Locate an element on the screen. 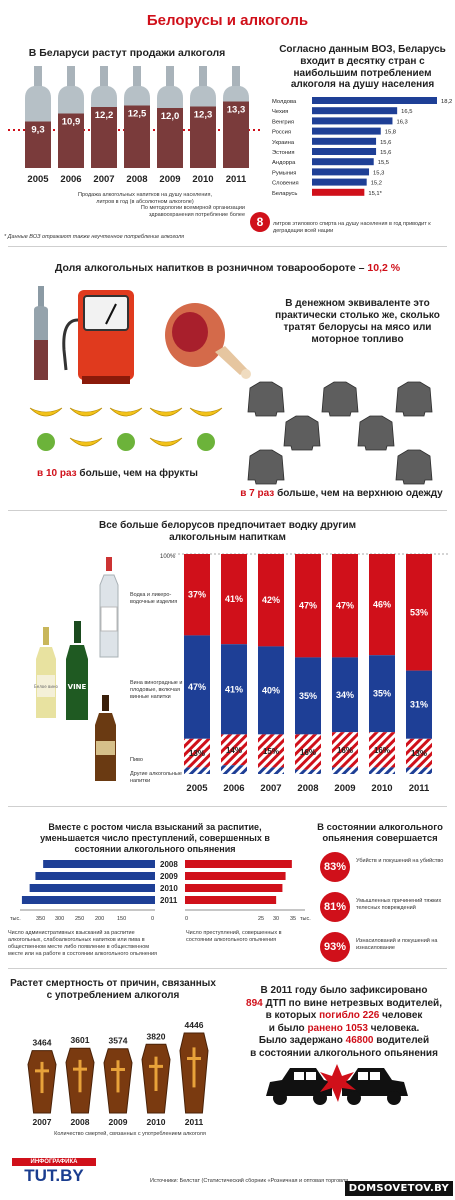 Image resolution: width=455 pixels, height=1200 pixels. right-tick: тыс. is located at coordinates (305, 919).